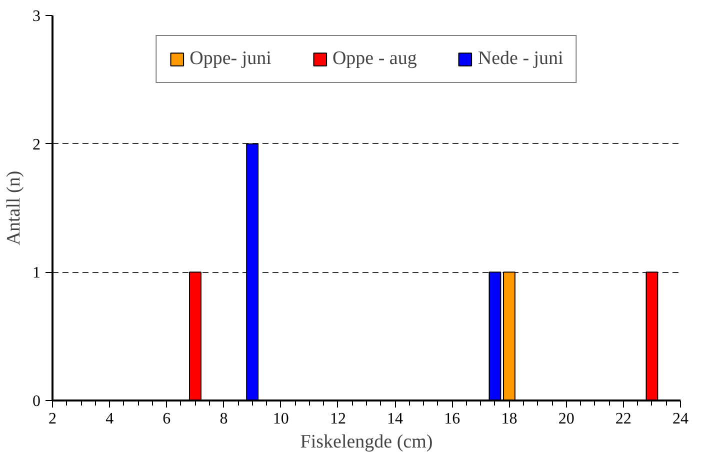  I want to click on y-tick-label: 3, so click(36, 16).